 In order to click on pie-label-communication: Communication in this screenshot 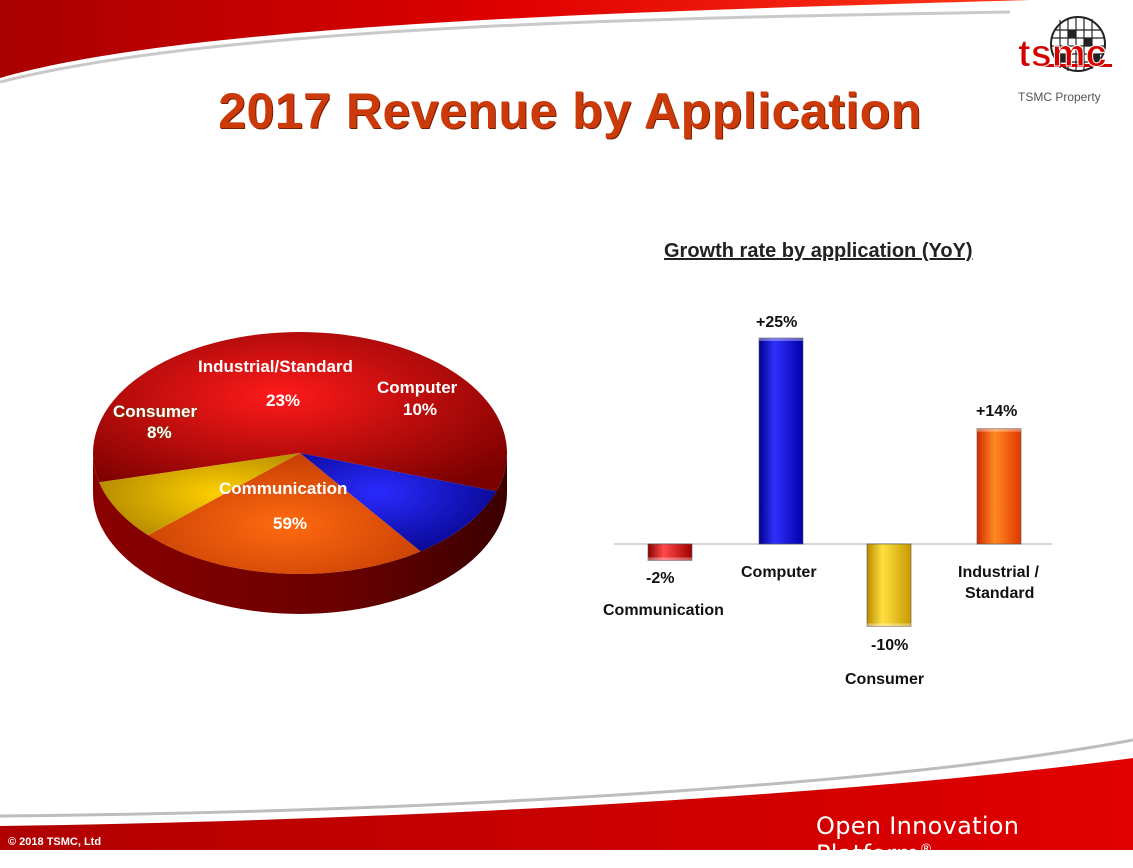, I will do `click(283, 488)`.